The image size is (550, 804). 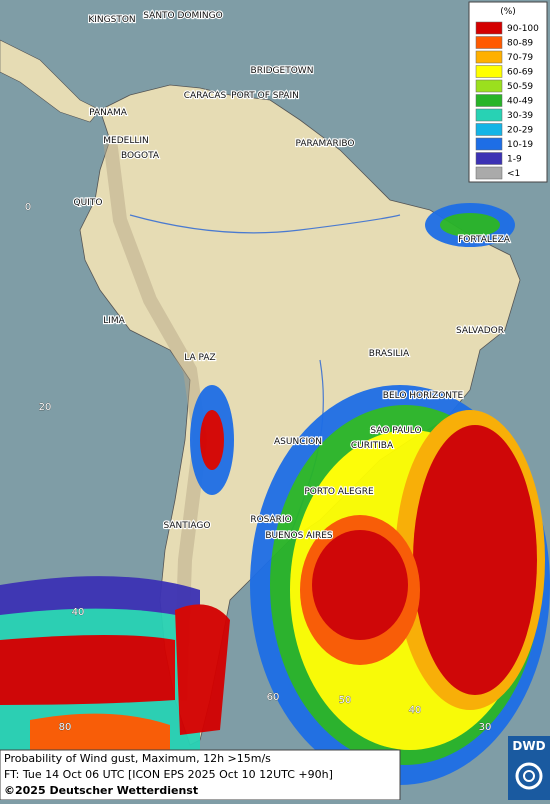 I want to click on legend-label: 20-29, so click(x=520, y=131).